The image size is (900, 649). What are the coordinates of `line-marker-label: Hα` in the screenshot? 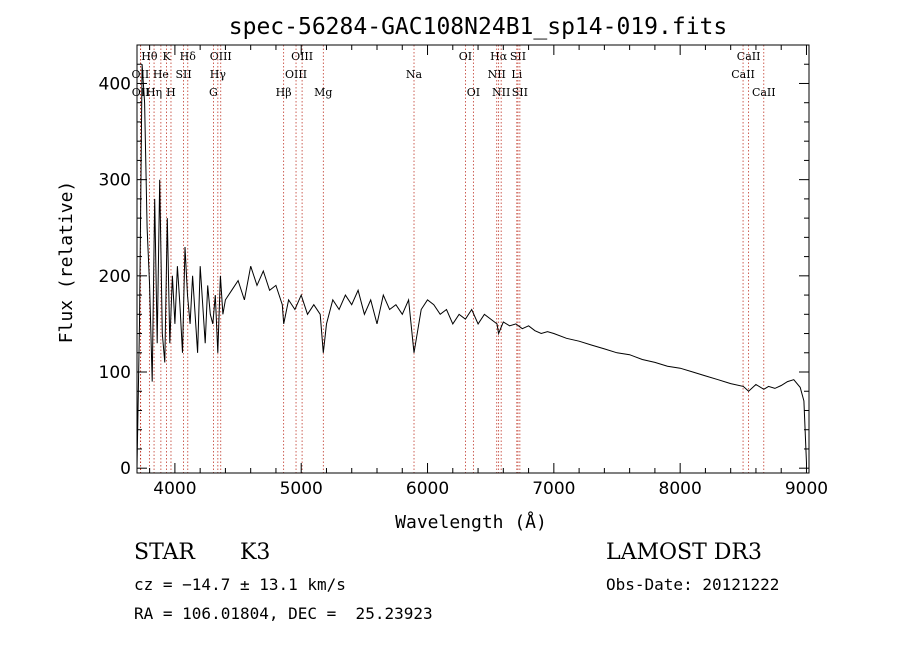 It's located at (499, 56).